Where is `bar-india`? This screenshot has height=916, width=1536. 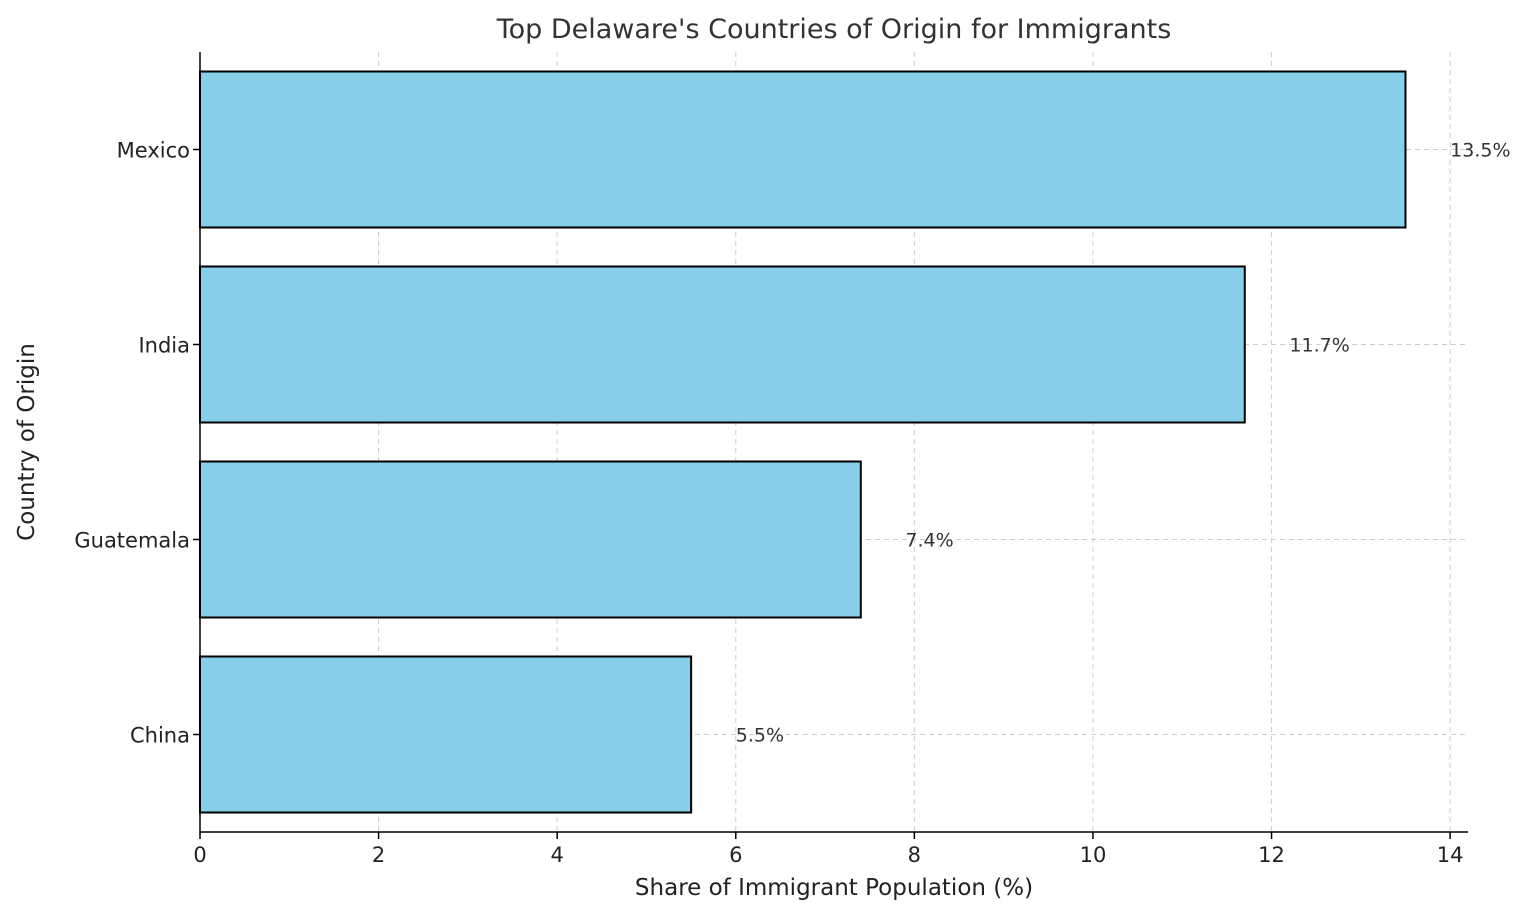
bar-india is located at coordinates (722, 344).